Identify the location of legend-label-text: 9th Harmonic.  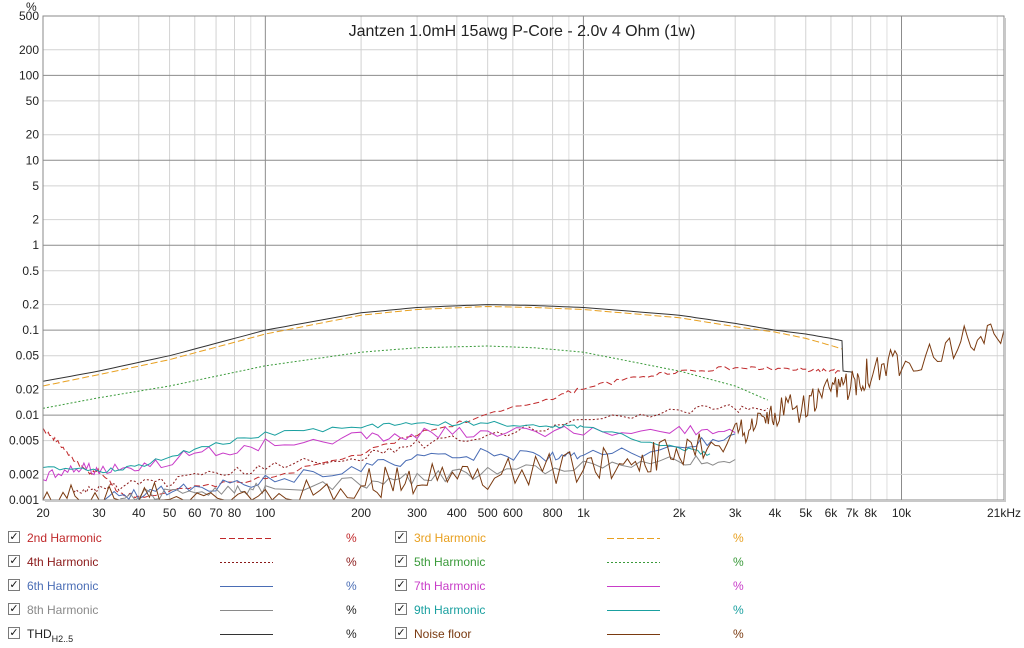
(450, 610).